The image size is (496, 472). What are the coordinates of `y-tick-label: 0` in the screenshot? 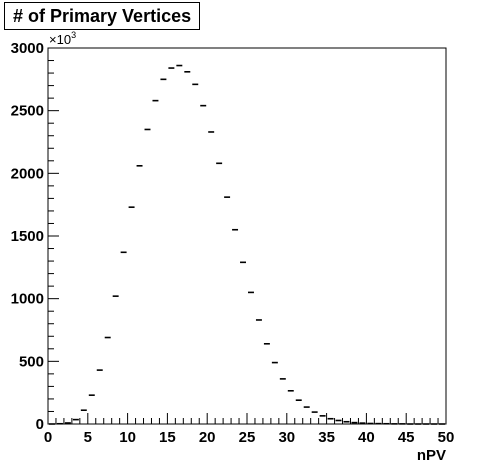 It's located at (40, 424).